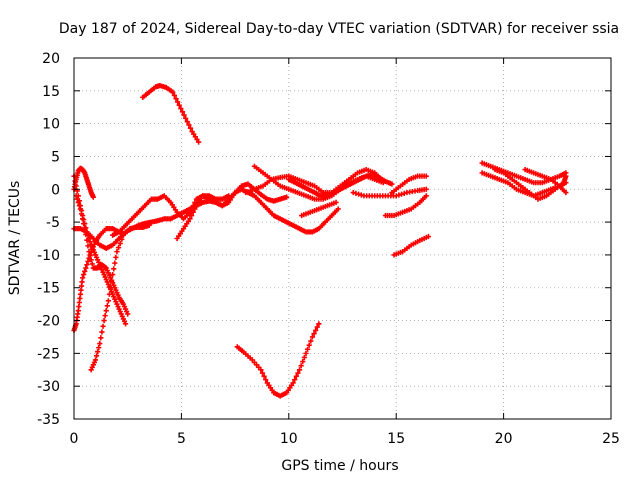 This screenshot has height=480, width=640. I want to click on y-tick-label: 0, so click(55, 190).